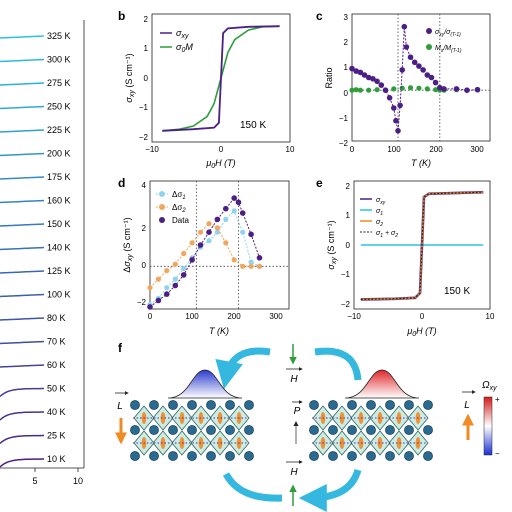 Image resolution: width=512 pixels, height=512 pixels. What do you see at coordinates (56, 412) in the screenshot?
I see `temperature-label: 40 K` at bounding box center [56, 412].